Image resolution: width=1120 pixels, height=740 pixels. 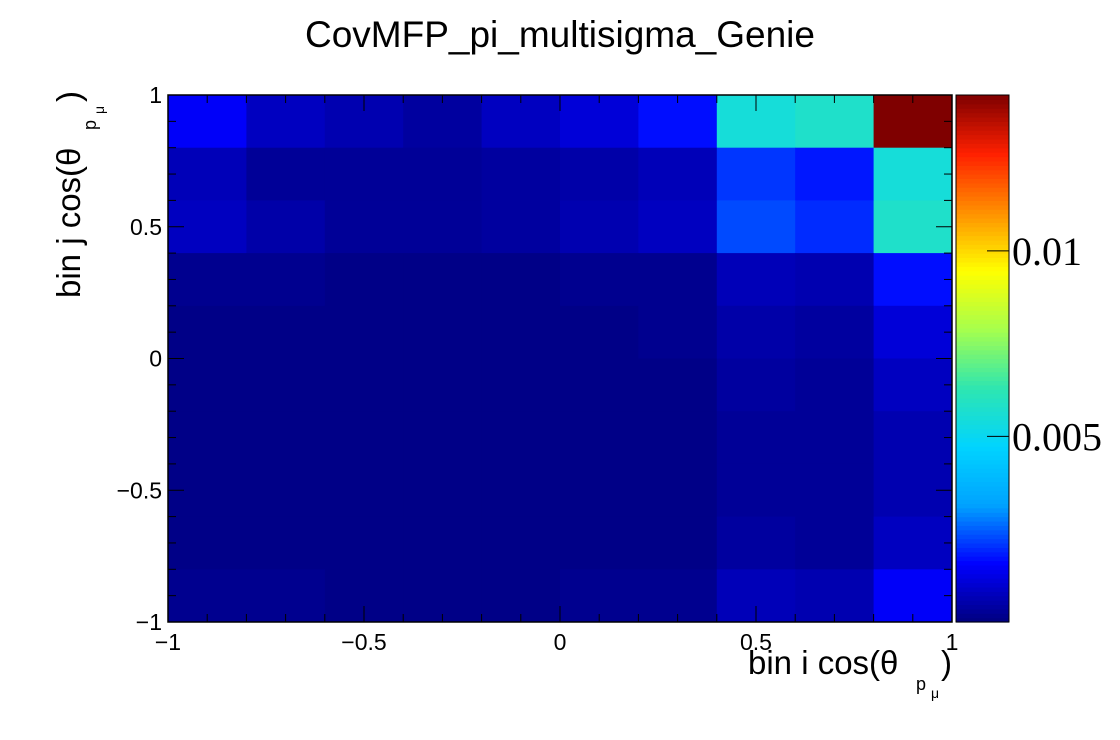 What do you see at coordinates (952, 642) in the screenshot?
I see `x-tick-label: 1` at bounding box center [952, 642].